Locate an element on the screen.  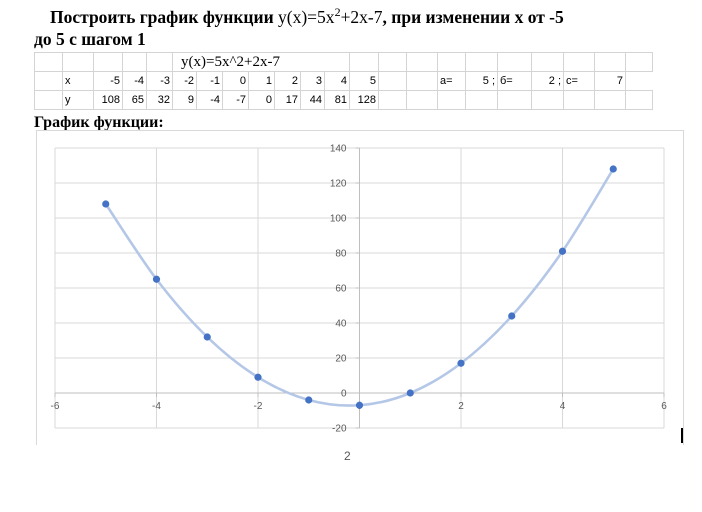
x-tick-label: -6 is located at coordinates (55, 406).